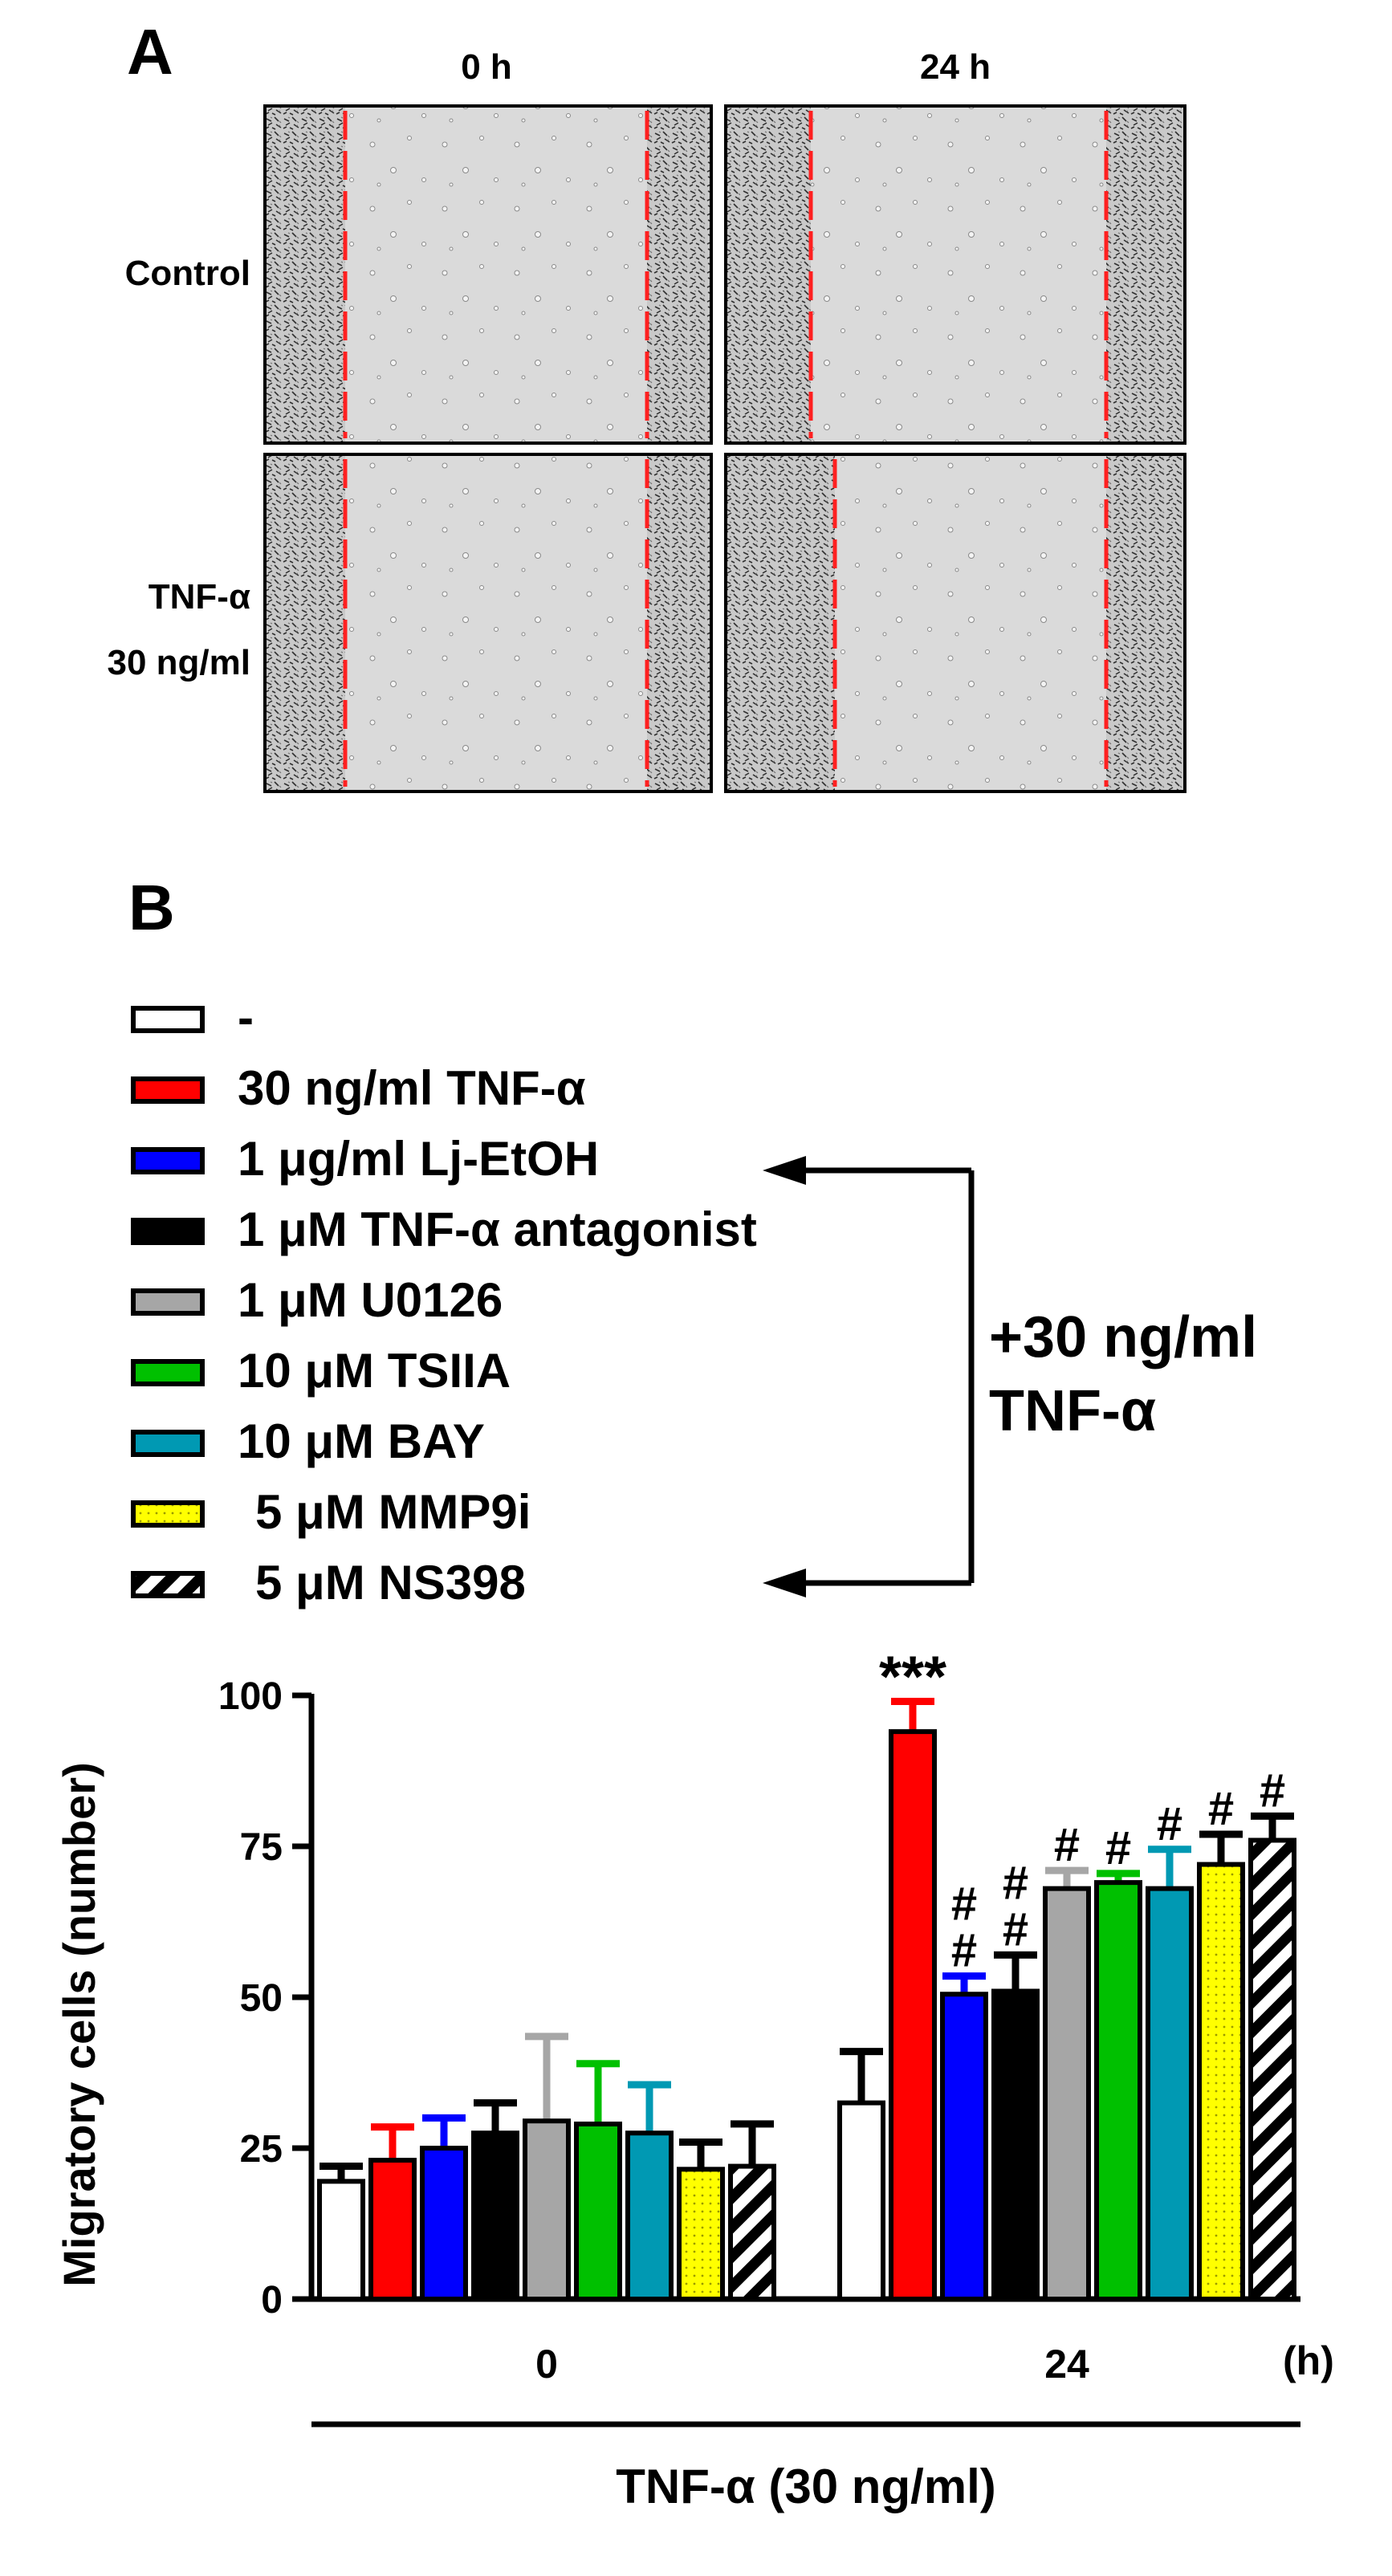 This screenshot has height=2576, width=1392. What do you see at coordinates (187, 273) in the screenshot?
I see `row-label-control: Control` at bounding box center [187, 273].